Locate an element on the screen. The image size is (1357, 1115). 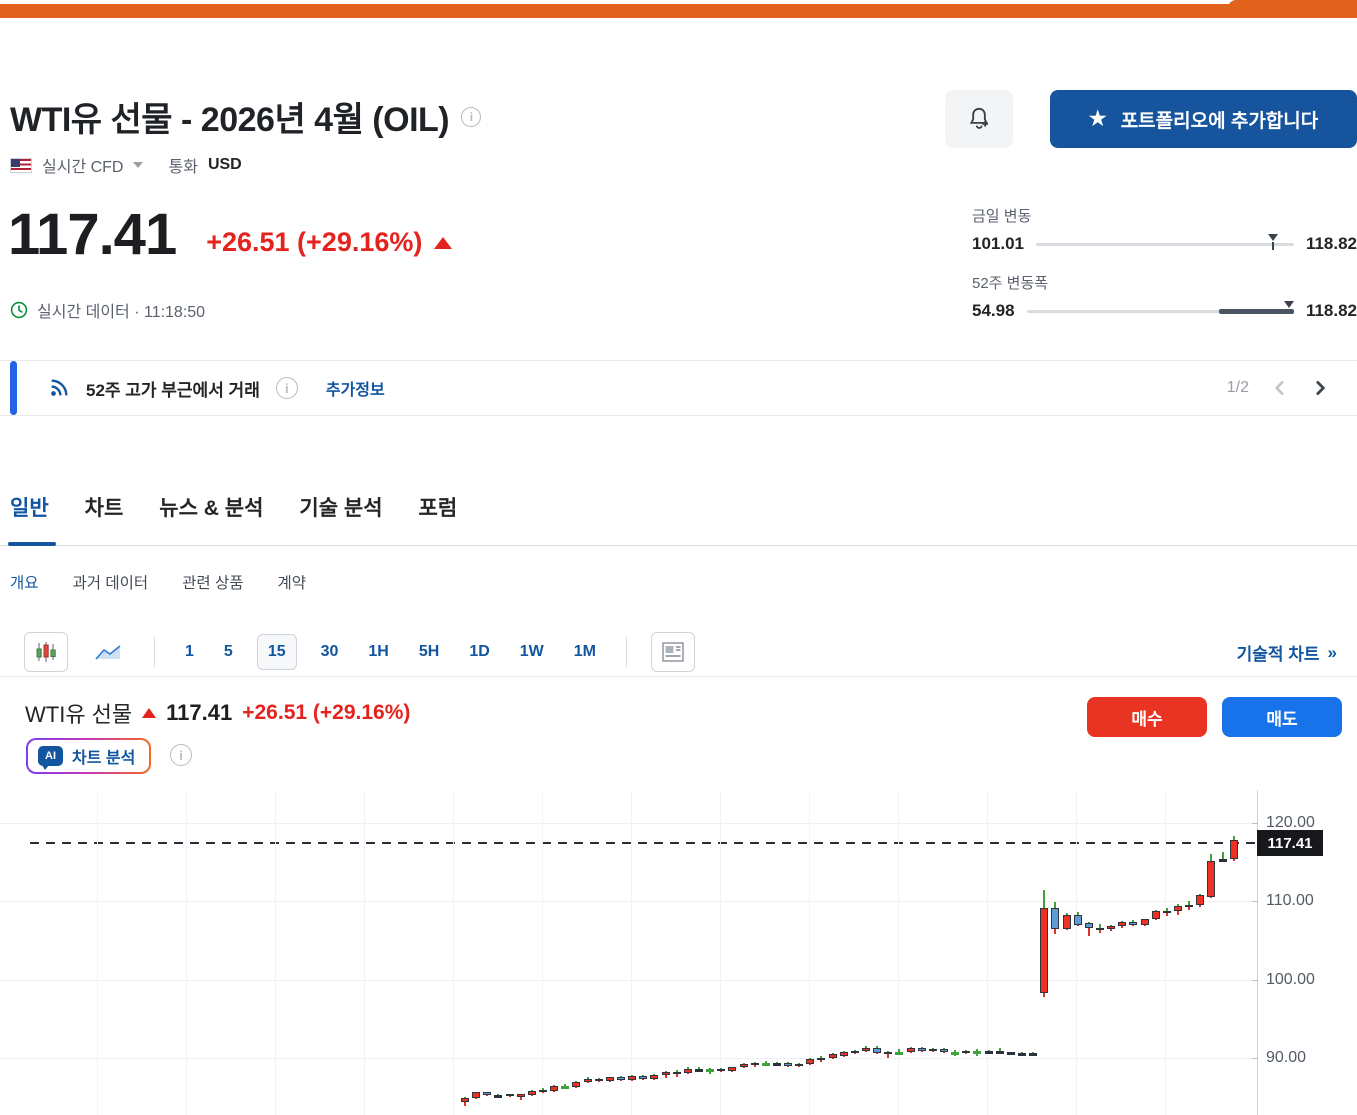
banner-info-icon: i is located at coordinates (286, 388).